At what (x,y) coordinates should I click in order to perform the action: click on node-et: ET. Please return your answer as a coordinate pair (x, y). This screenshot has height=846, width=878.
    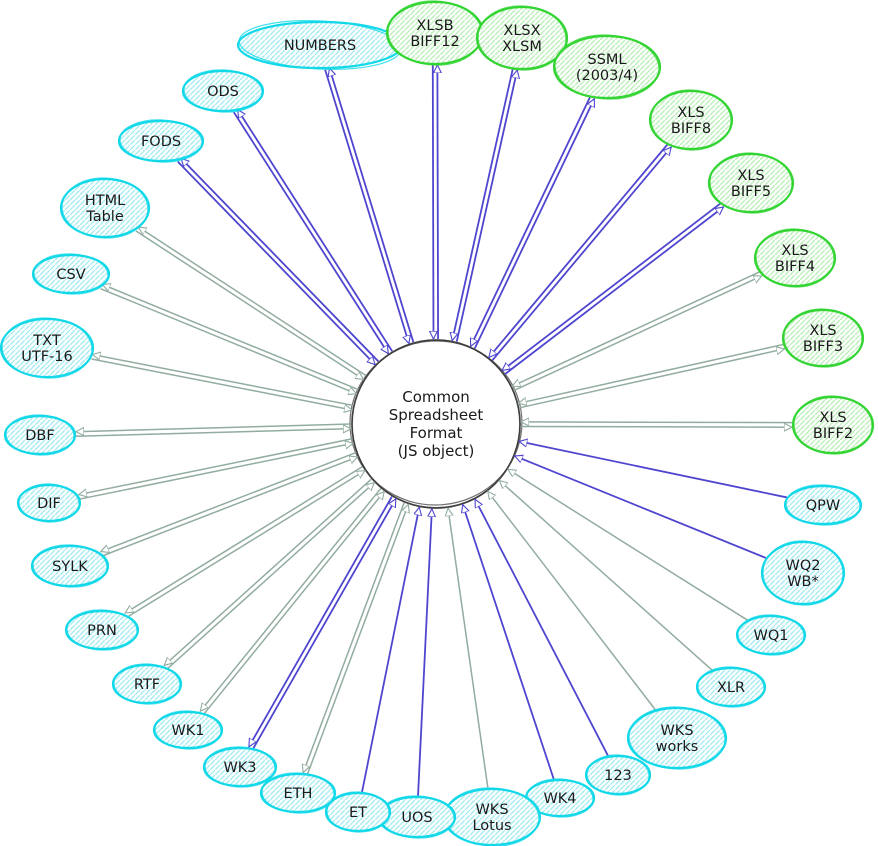
    Looking at the image, I should click on (358, 812).